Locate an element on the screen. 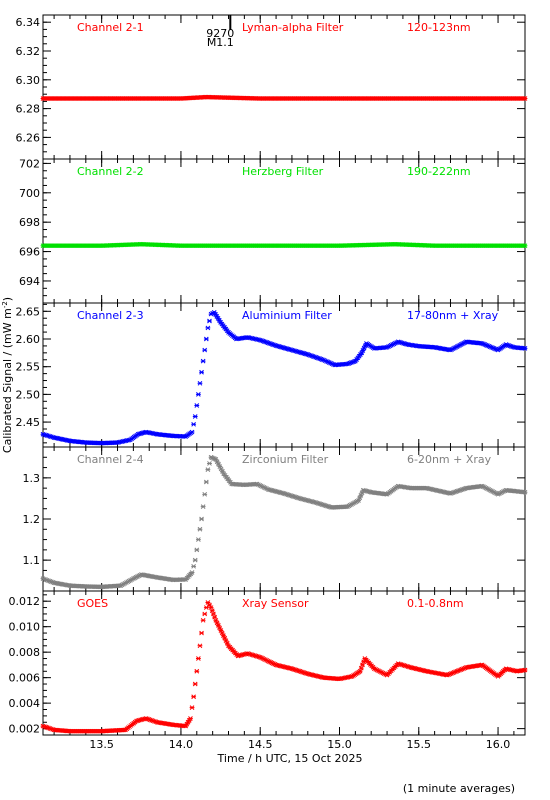 The width and height of the screenshot is (550, 800). panel-filter-label: Xray Sensor is located at coordinates (275, 603).